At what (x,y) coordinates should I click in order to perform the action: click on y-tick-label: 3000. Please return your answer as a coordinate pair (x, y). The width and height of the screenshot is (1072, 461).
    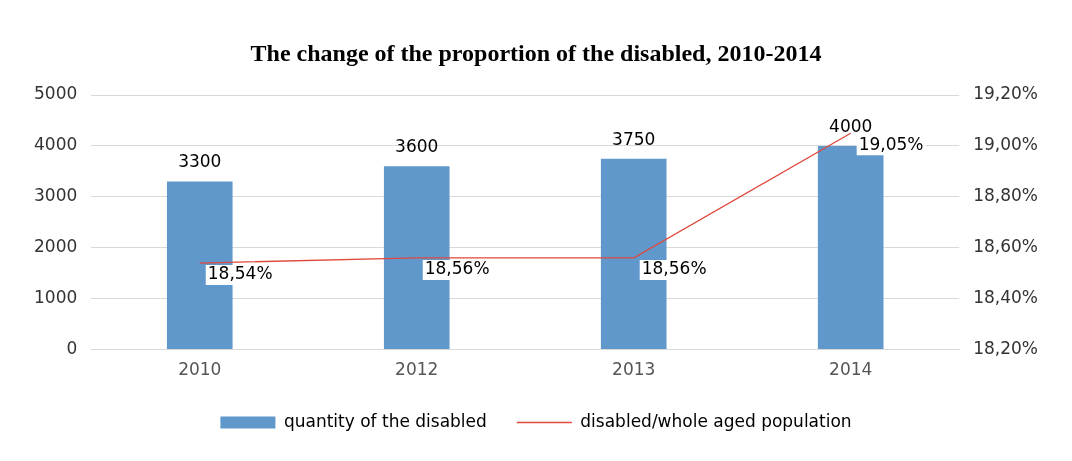
    Looking at the image, I should click on (56, 195).